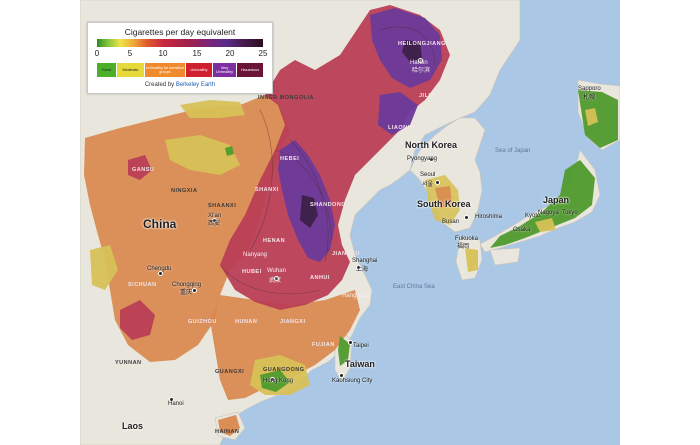 Image resolution: width=700 pixels, height=445 pixels. What do you see at coordinates (361, 346) in the screenshot?
I see `label-taipei: Taipei` at bounding box center [361, 346].